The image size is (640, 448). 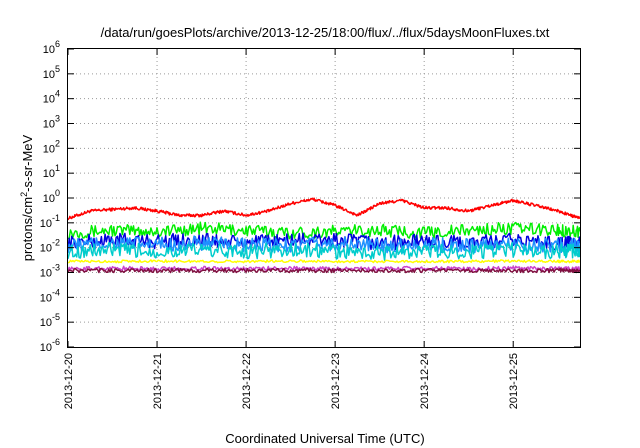 What do you see at coordinates (247, 381) in the screenshot?
I see `x-tick-label: 2013-12-22` at bounding box center [247, 381].